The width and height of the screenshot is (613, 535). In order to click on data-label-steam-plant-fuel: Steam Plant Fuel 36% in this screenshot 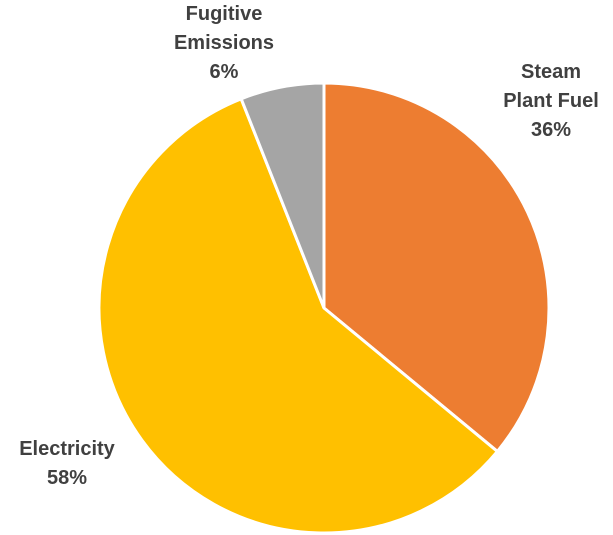, I will do `click(551, 101)`.